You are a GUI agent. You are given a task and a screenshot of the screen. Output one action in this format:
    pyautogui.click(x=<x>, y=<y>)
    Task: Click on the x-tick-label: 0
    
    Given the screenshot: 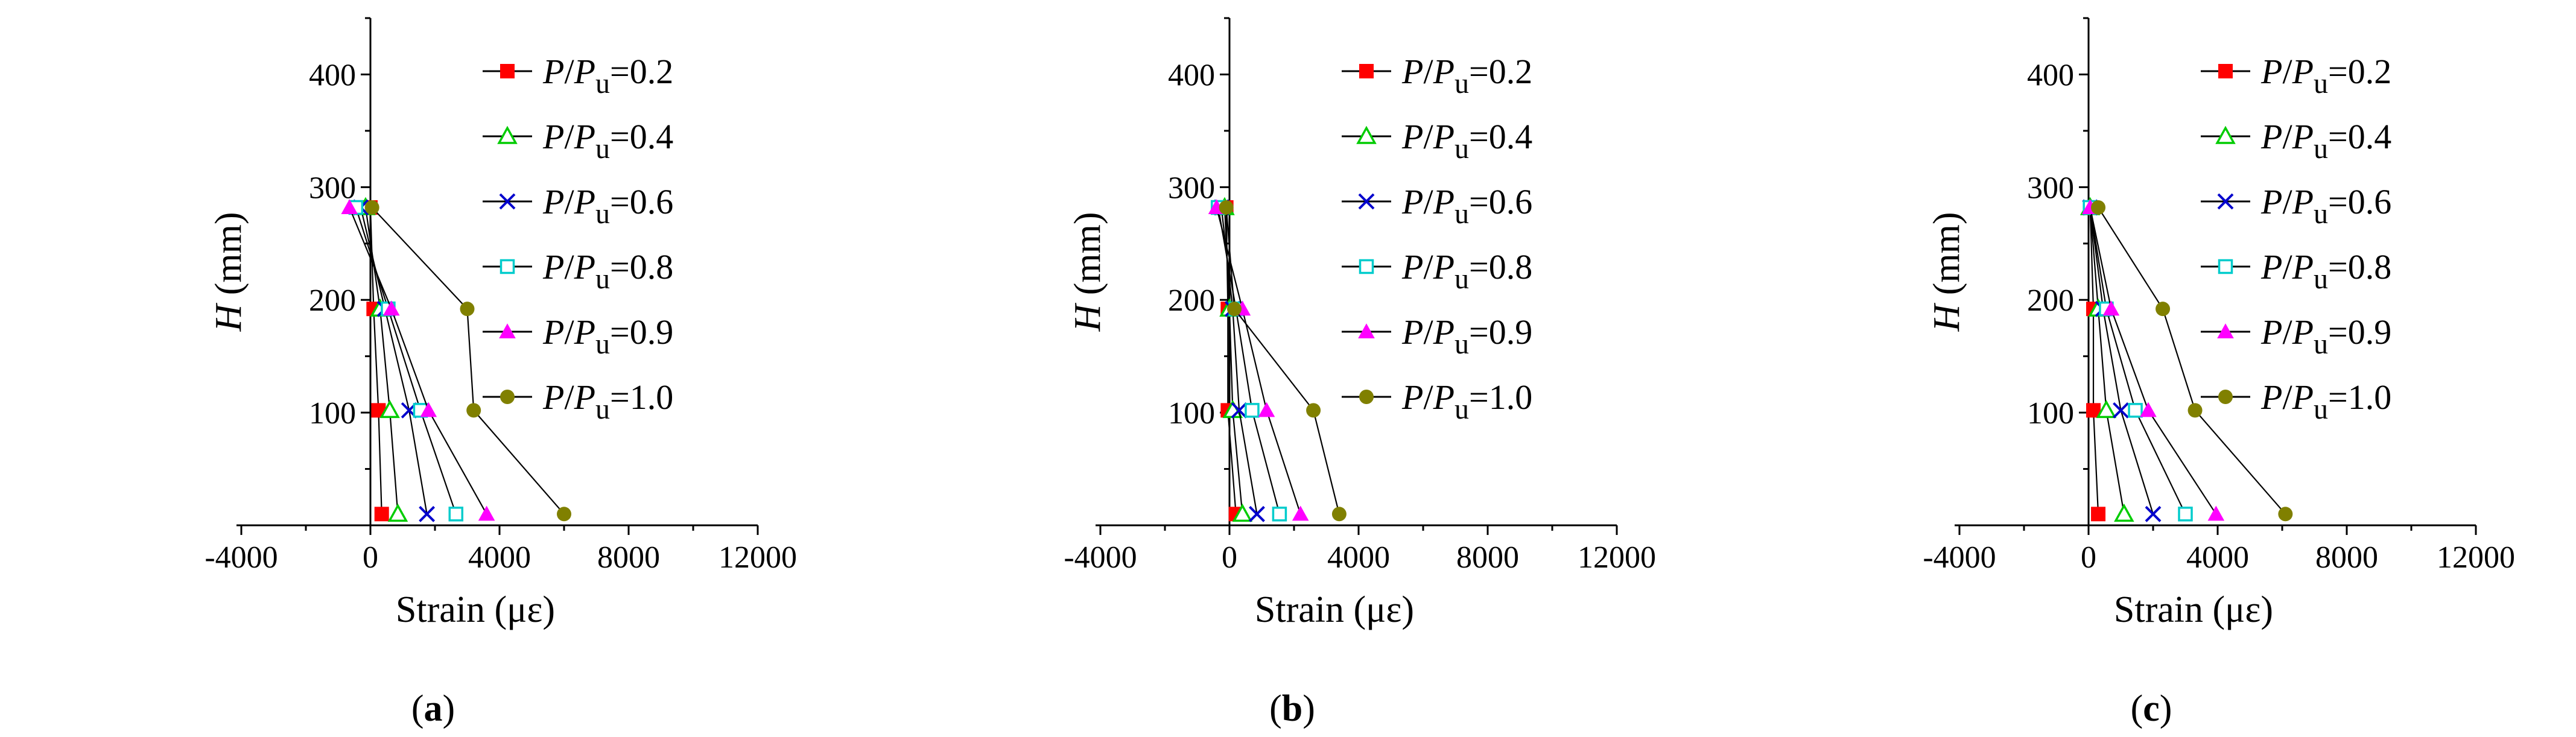 What is the action you would take?
    pyautogui.click(x=1229, y=557)
    